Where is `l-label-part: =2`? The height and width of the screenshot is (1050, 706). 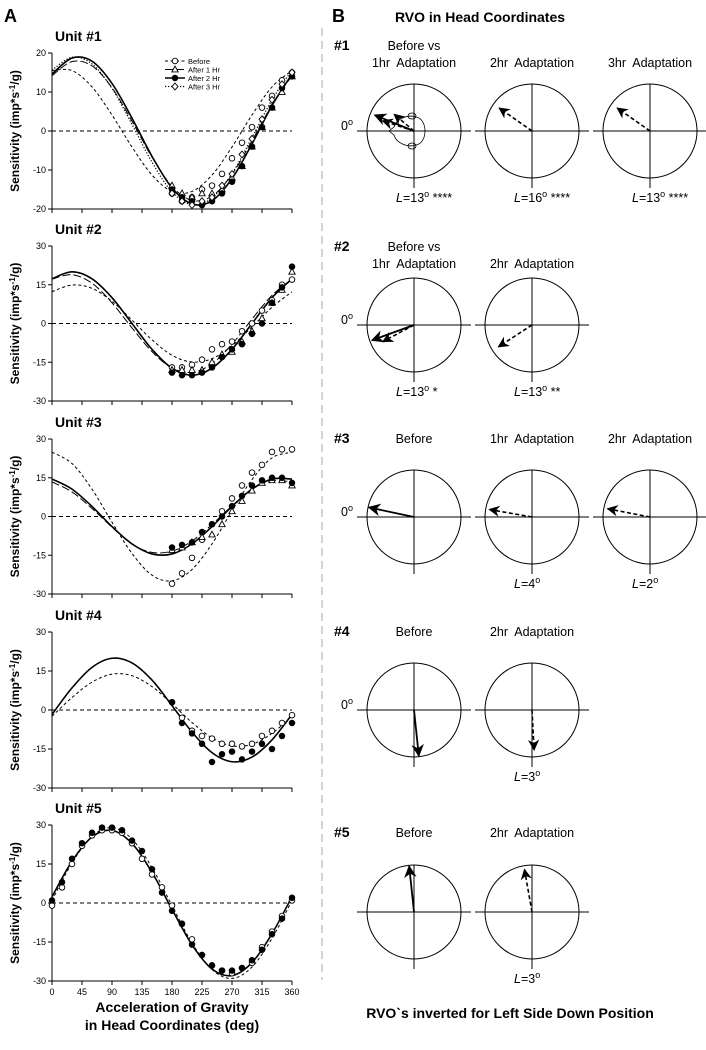
l-label-part: =2 is located at coordinates (646, 584).